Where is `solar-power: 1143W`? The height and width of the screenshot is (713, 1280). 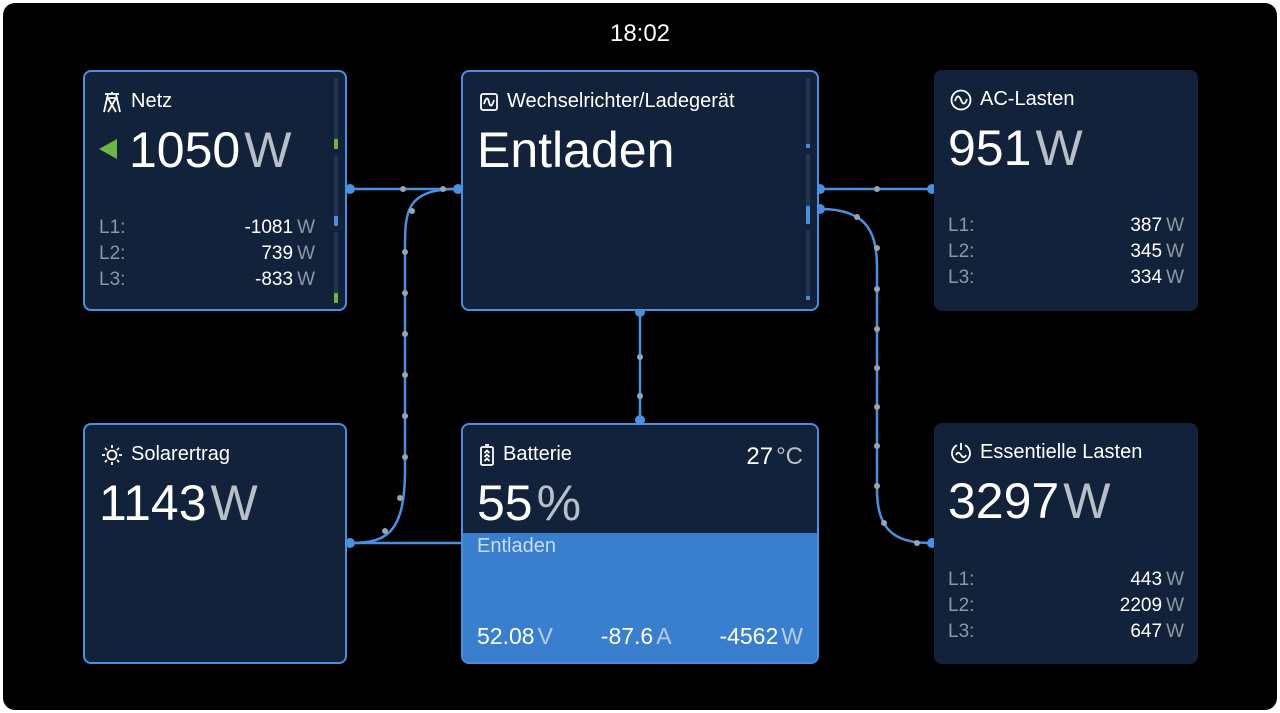
solar-power: 1143W is located at coordinates (178, 503).